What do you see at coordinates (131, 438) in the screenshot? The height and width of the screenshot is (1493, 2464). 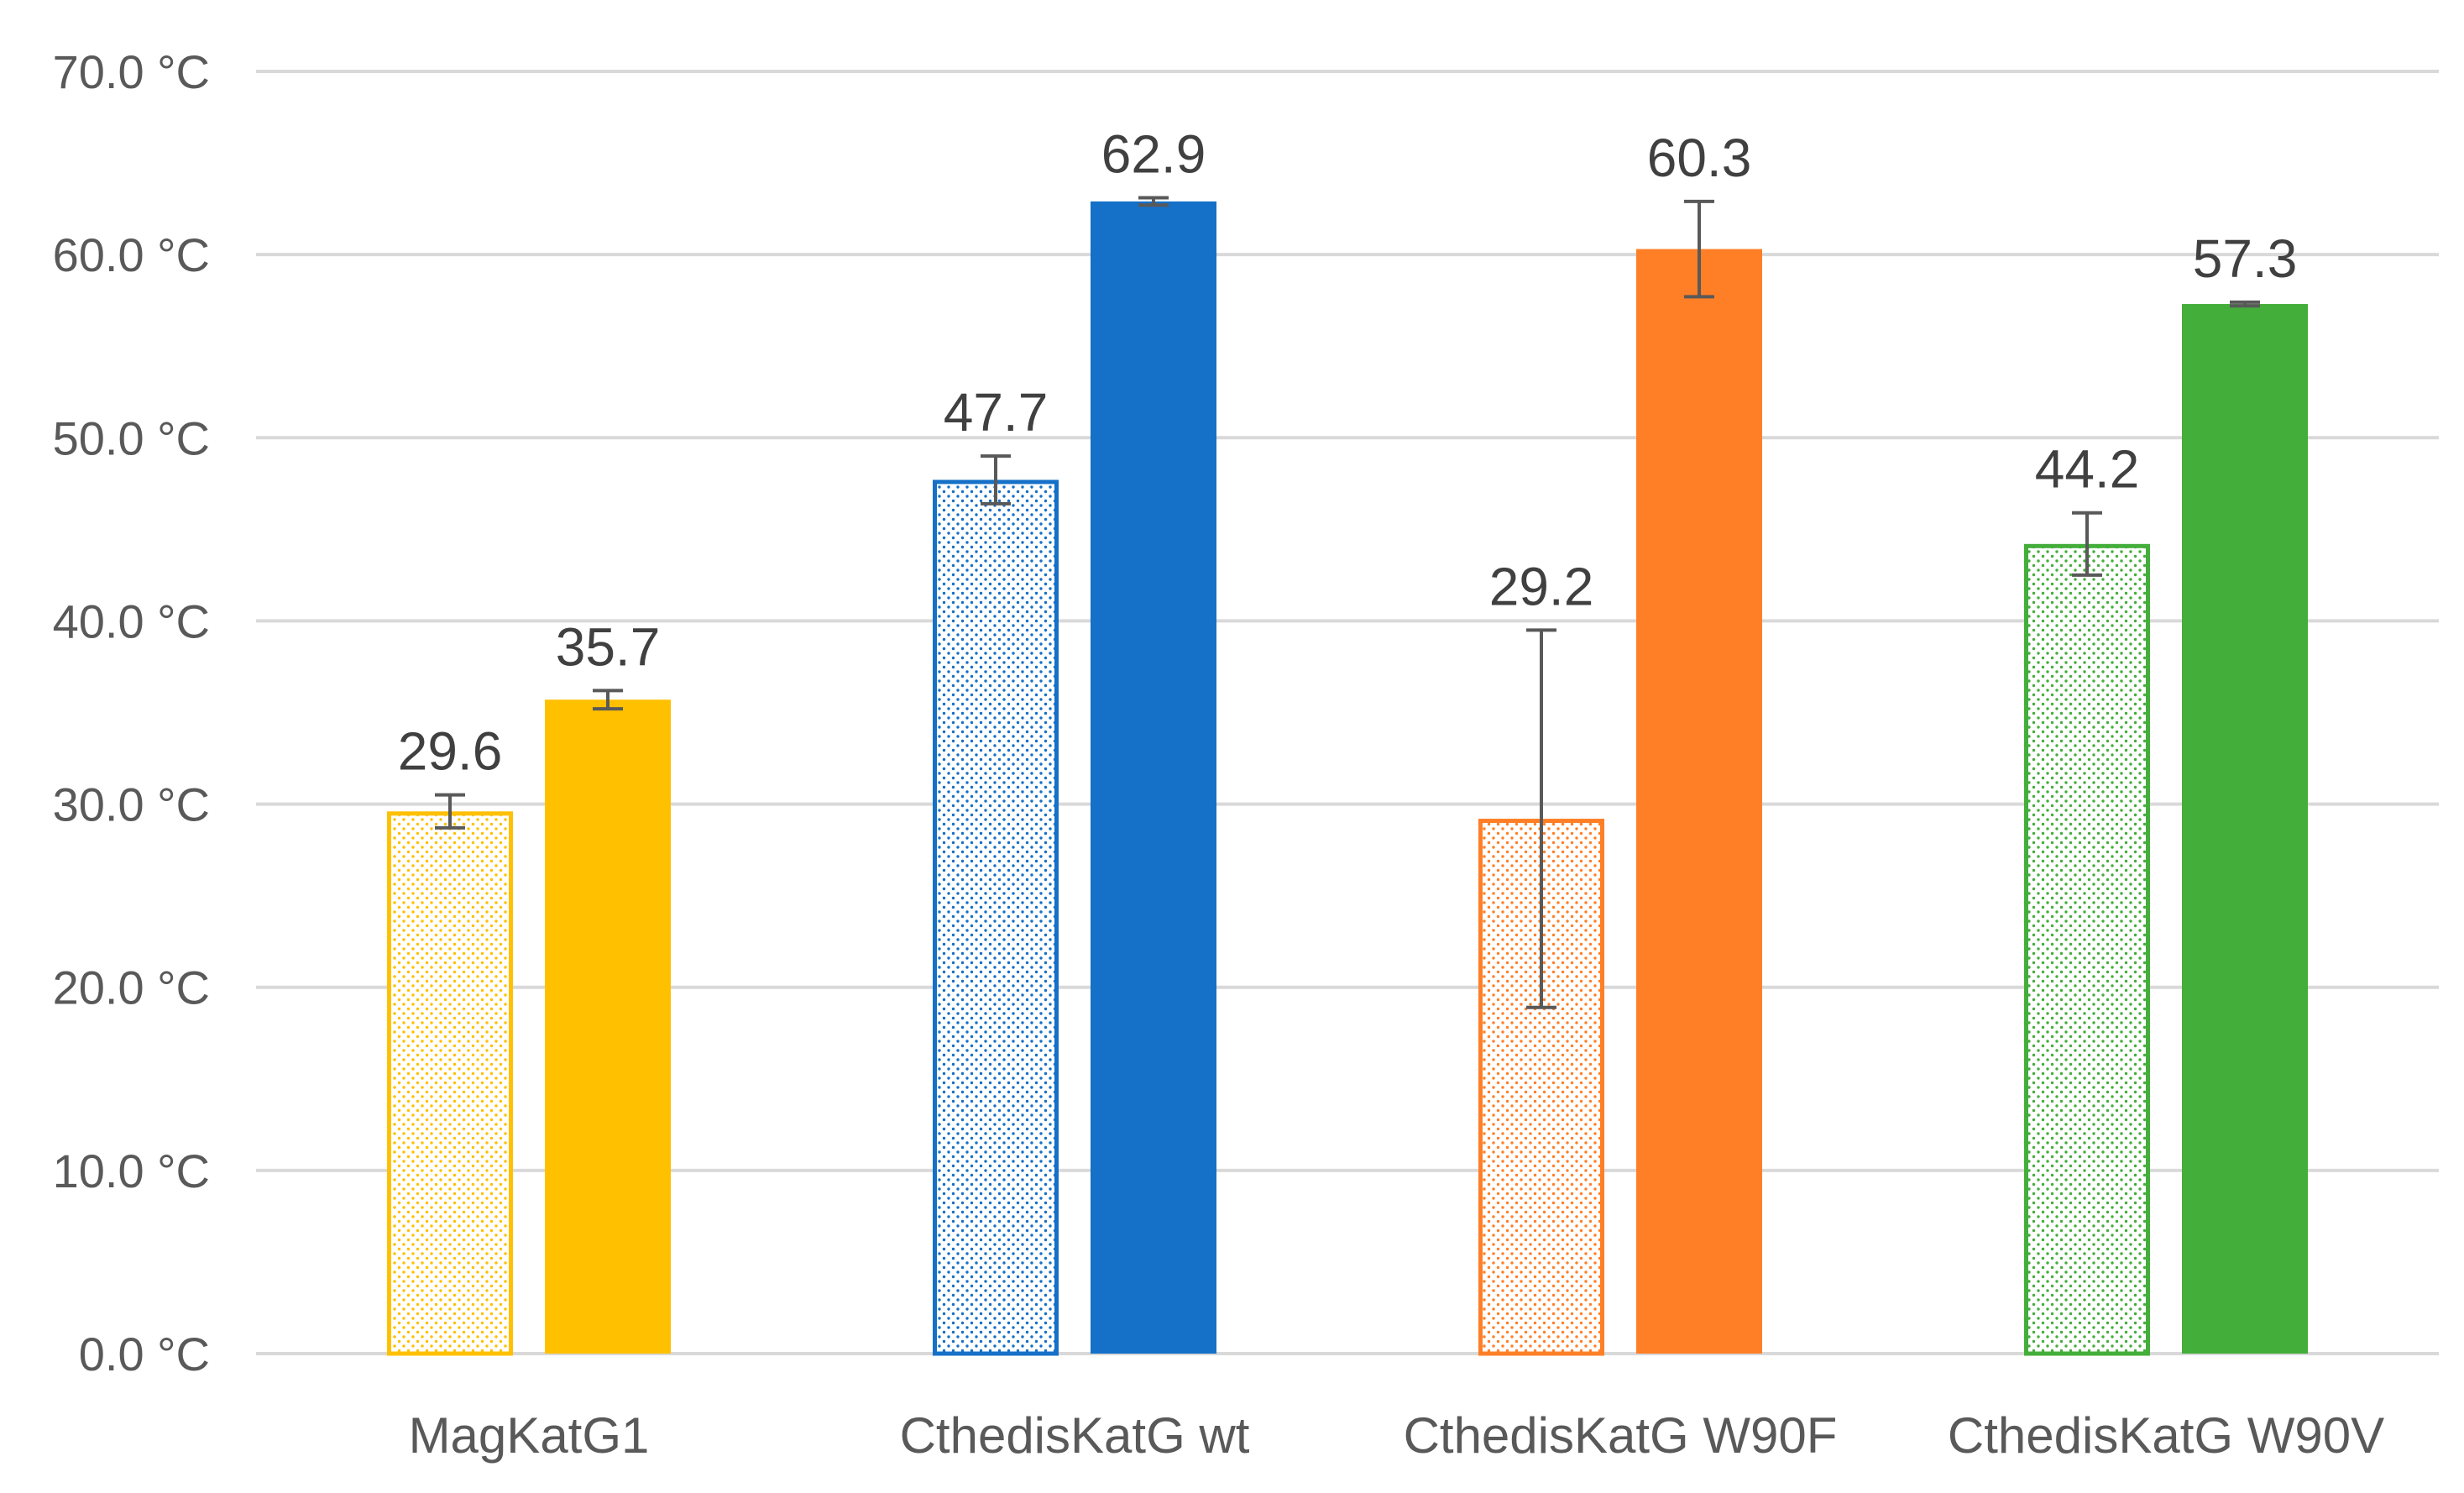 I see `y-tick-label: 50.0 °C` at bounding box center [131, 438].